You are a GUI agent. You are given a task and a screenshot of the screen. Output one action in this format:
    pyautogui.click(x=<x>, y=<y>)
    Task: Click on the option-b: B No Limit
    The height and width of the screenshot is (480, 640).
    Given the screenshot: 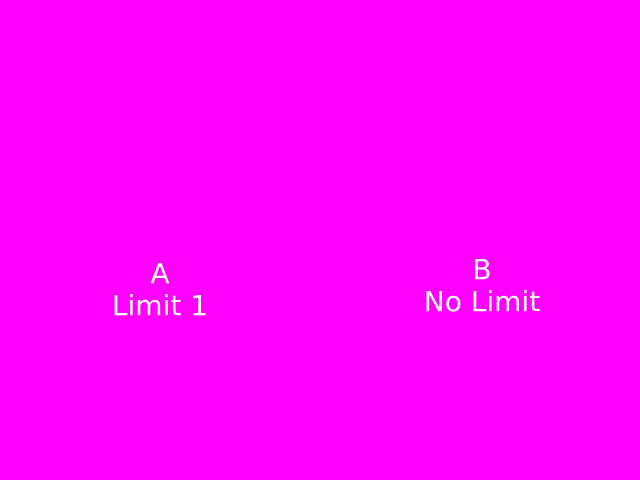 What is the action you would take?
    pyautogui.click(x=482, y=286)
    